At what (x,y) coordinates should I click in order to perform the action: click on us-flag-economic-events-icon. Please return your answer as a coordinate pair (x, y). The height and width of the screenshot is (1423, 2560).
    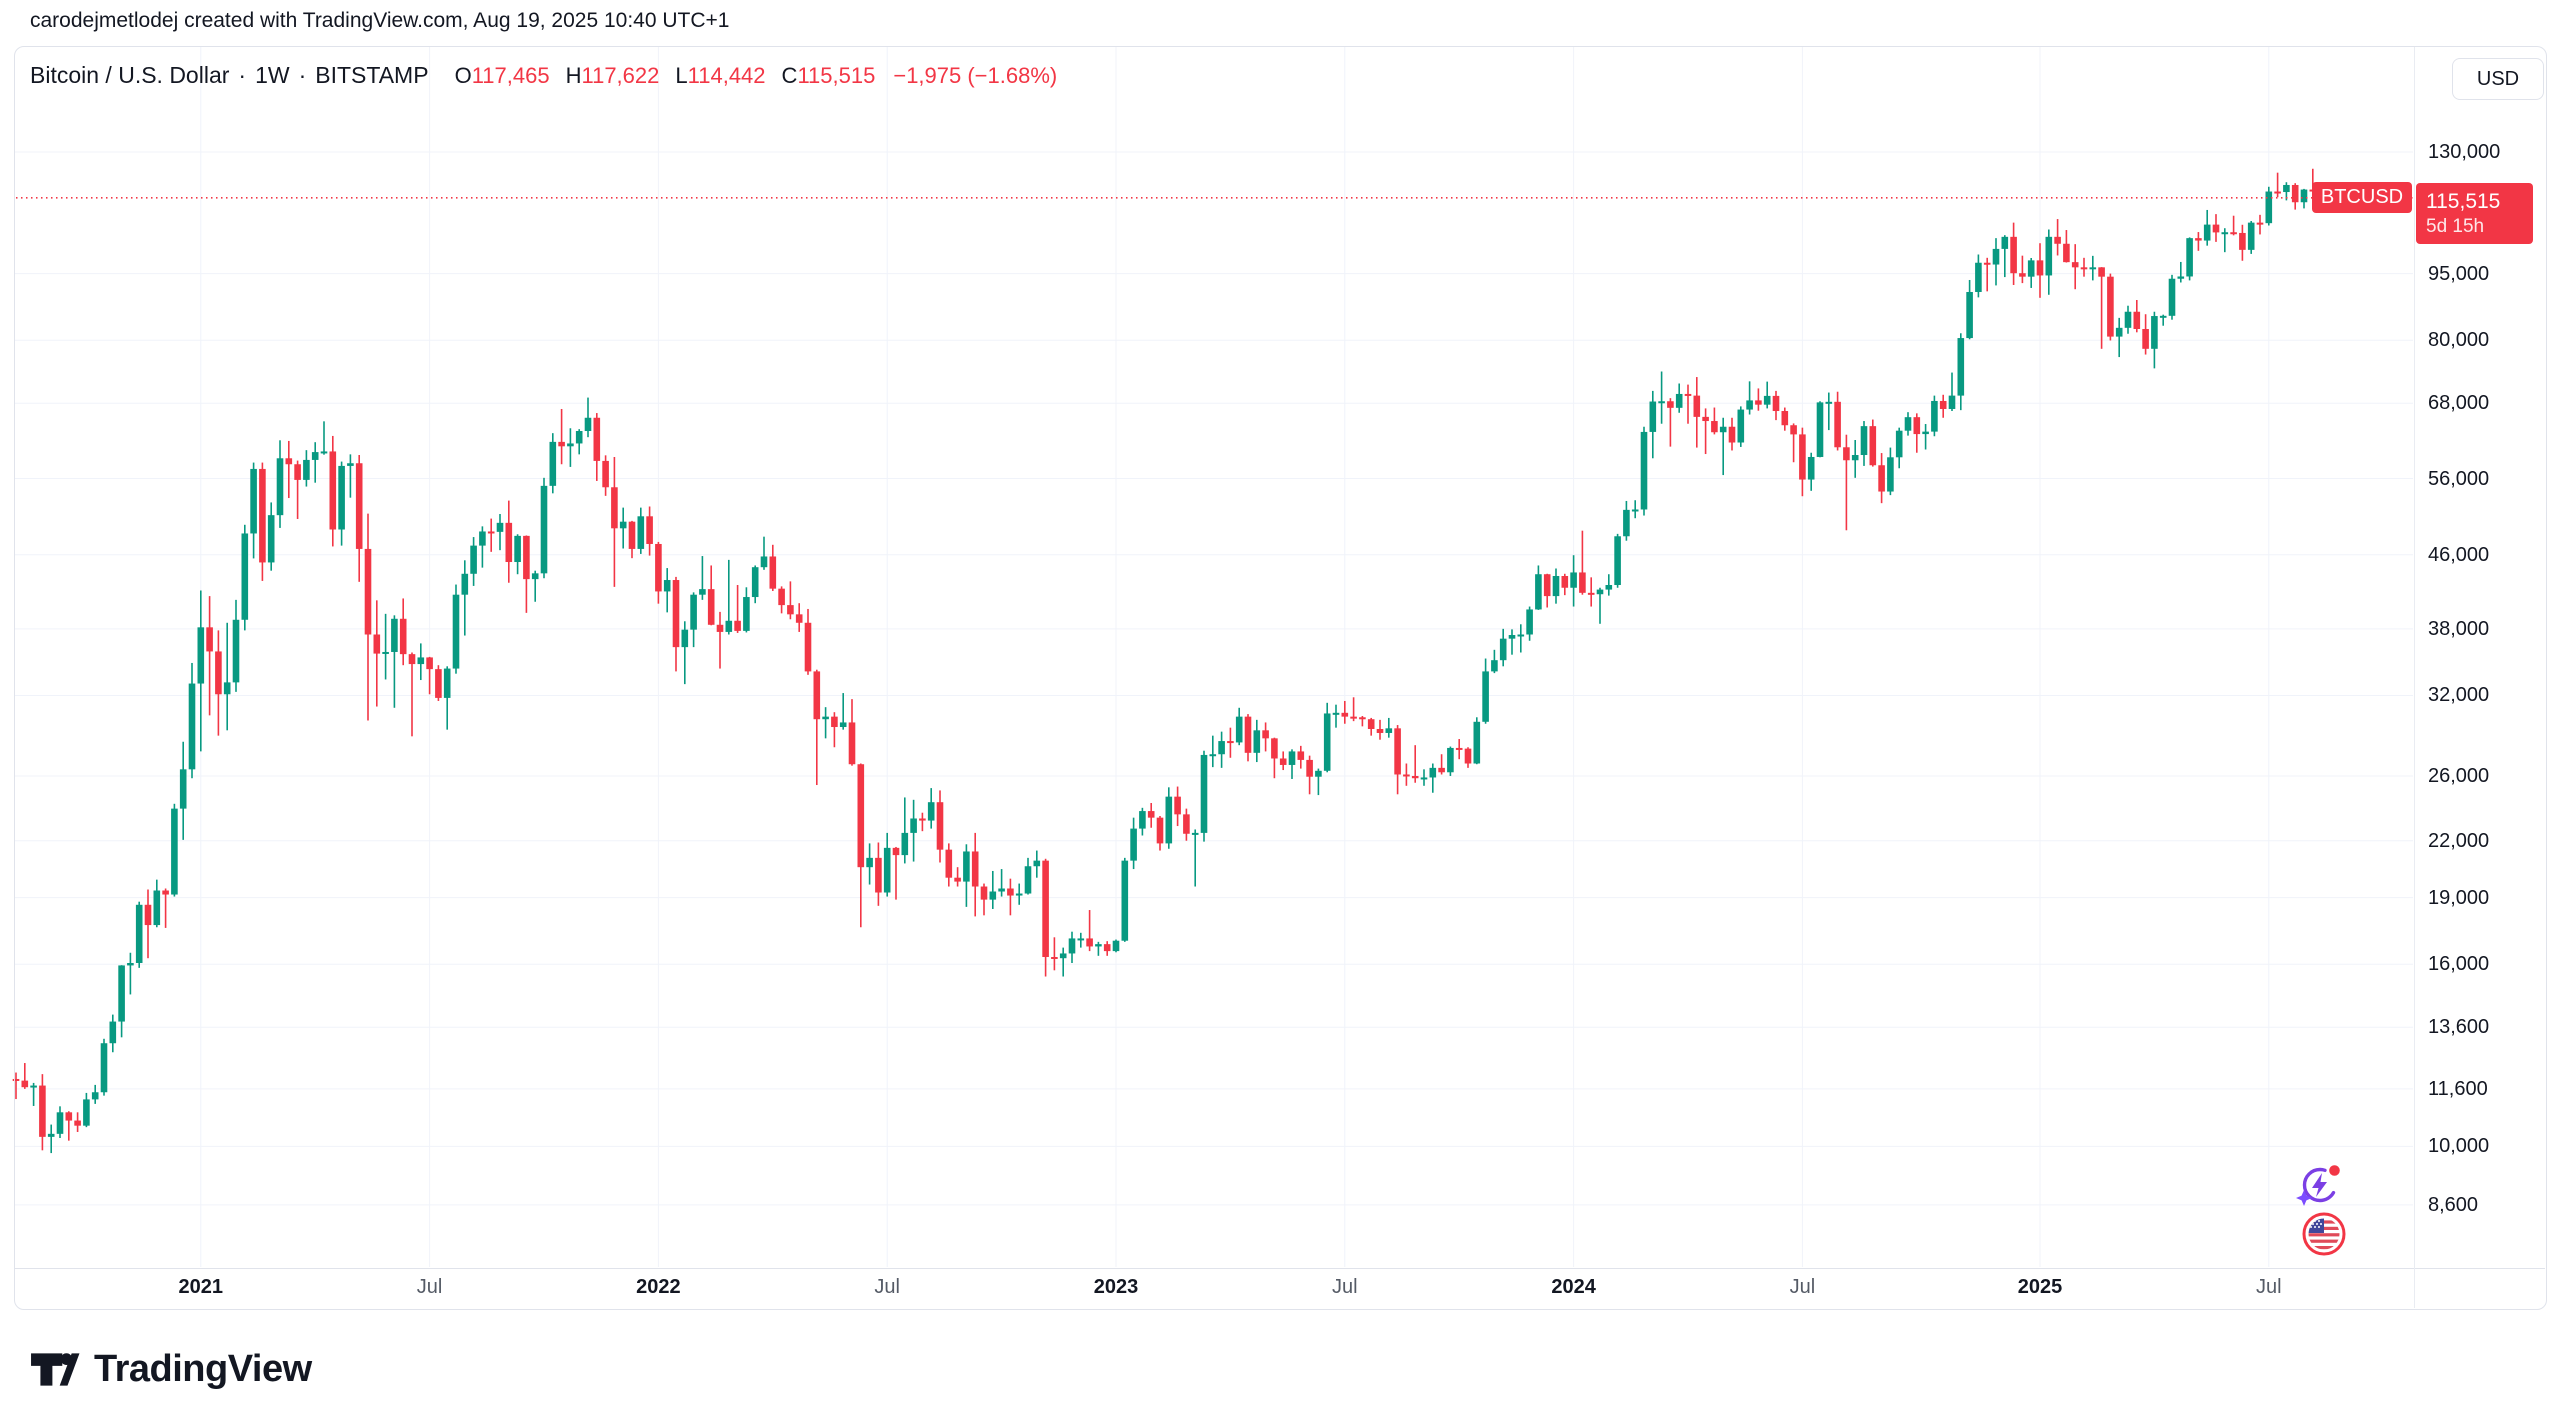
    Looking at the image, I should click on (2324, 1234).